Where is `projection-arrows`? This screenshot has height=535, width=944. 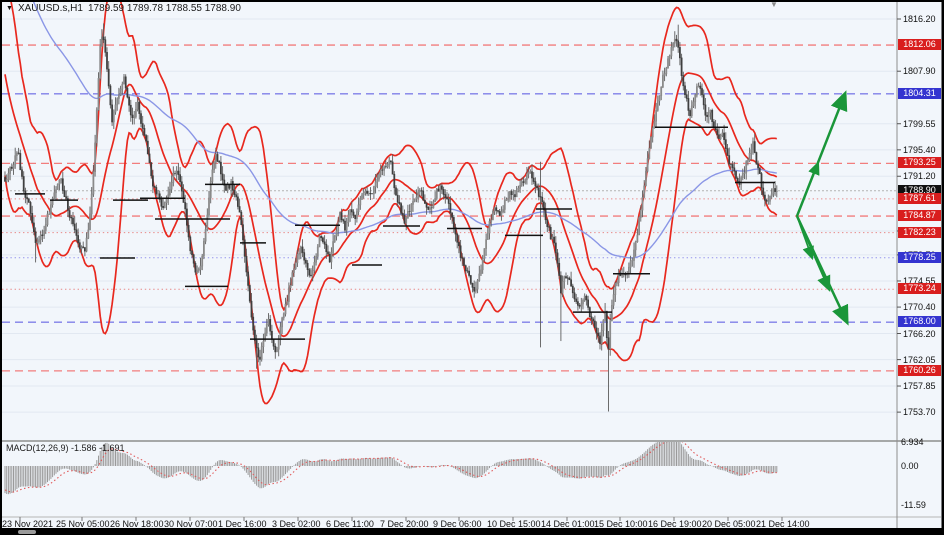
projection-arrows is located at coordinates (822, 208).